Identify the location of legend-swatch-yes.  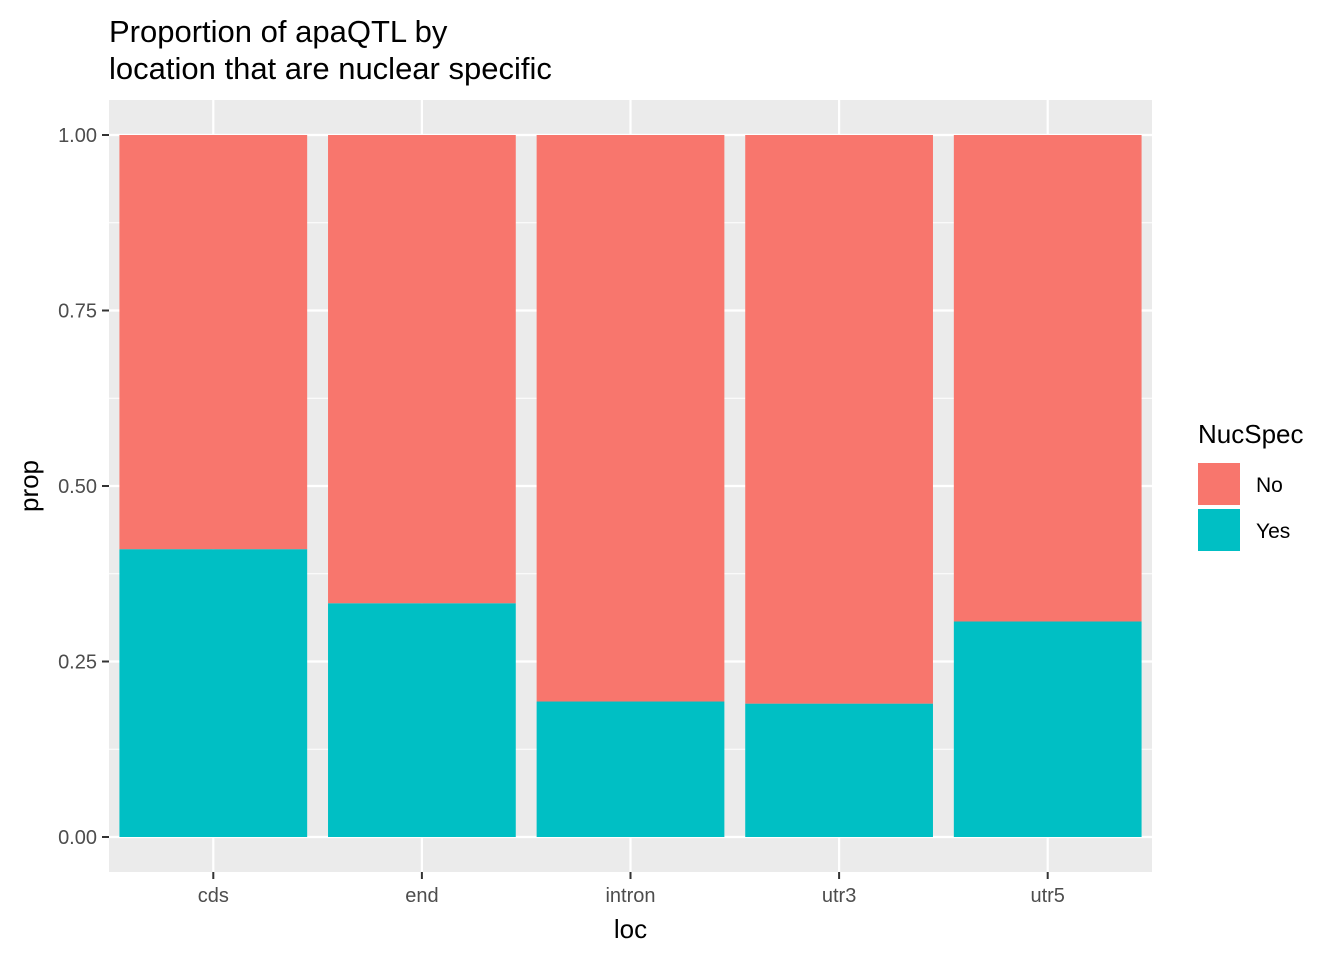
(1219, 530).